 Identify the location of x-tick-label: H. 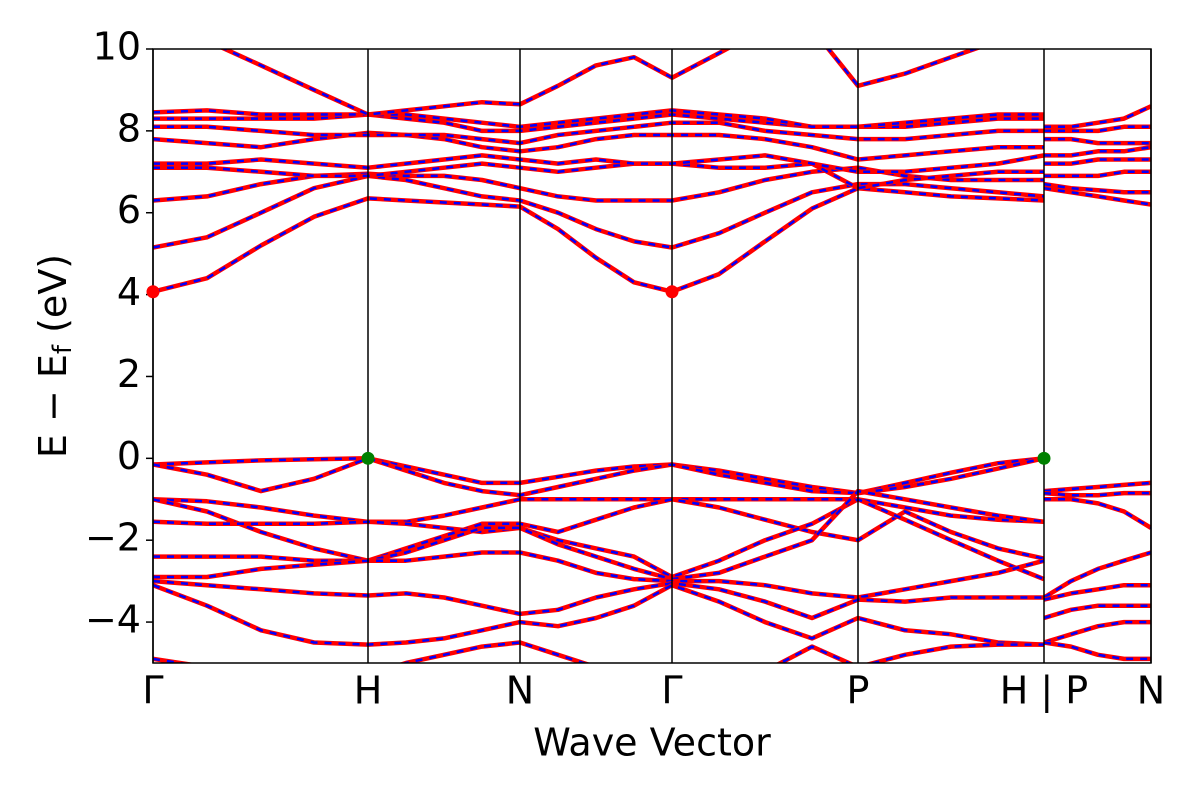
(368, 691).